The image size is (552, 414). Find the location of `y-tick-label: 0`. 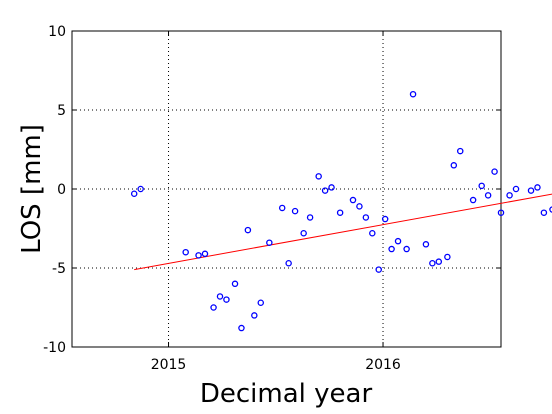

y-tick-label: 0 is located at coordinates (61, 190).